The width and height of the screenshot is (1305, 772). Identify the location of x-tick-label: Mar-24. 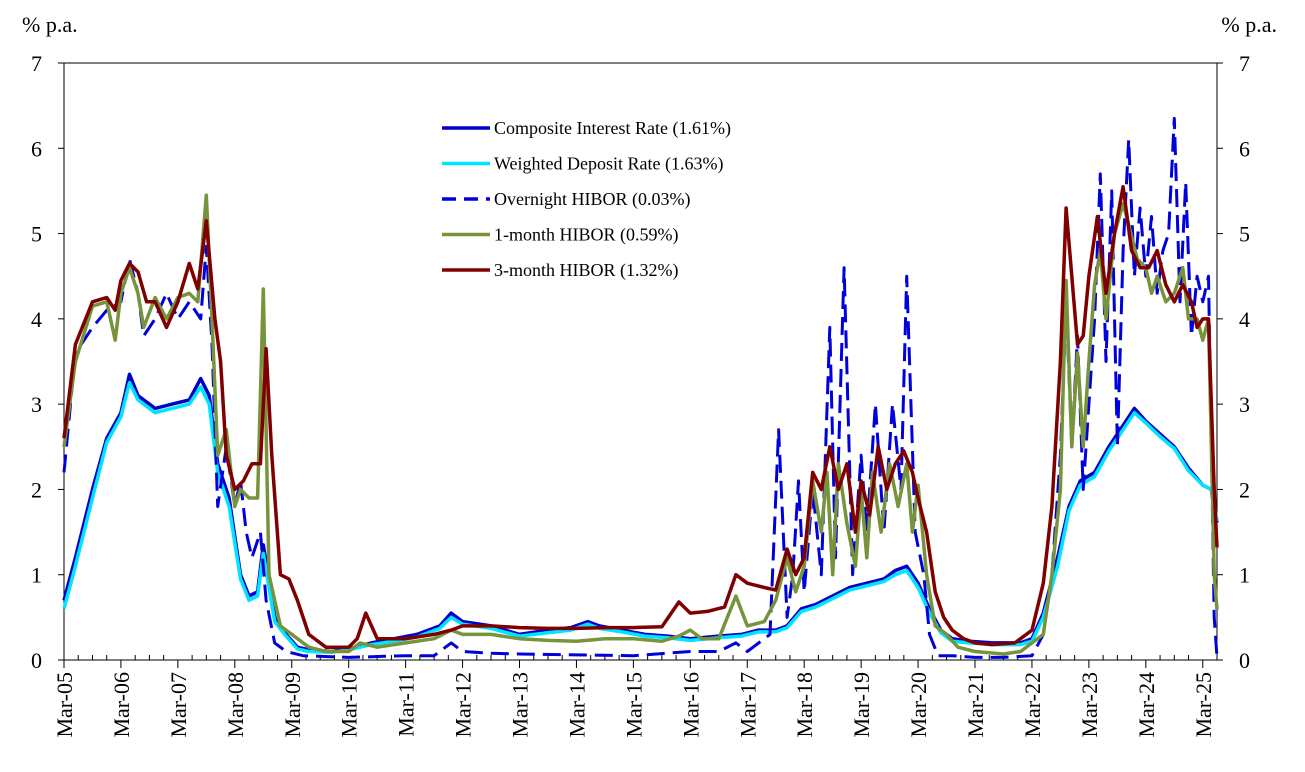
(1146, 705).